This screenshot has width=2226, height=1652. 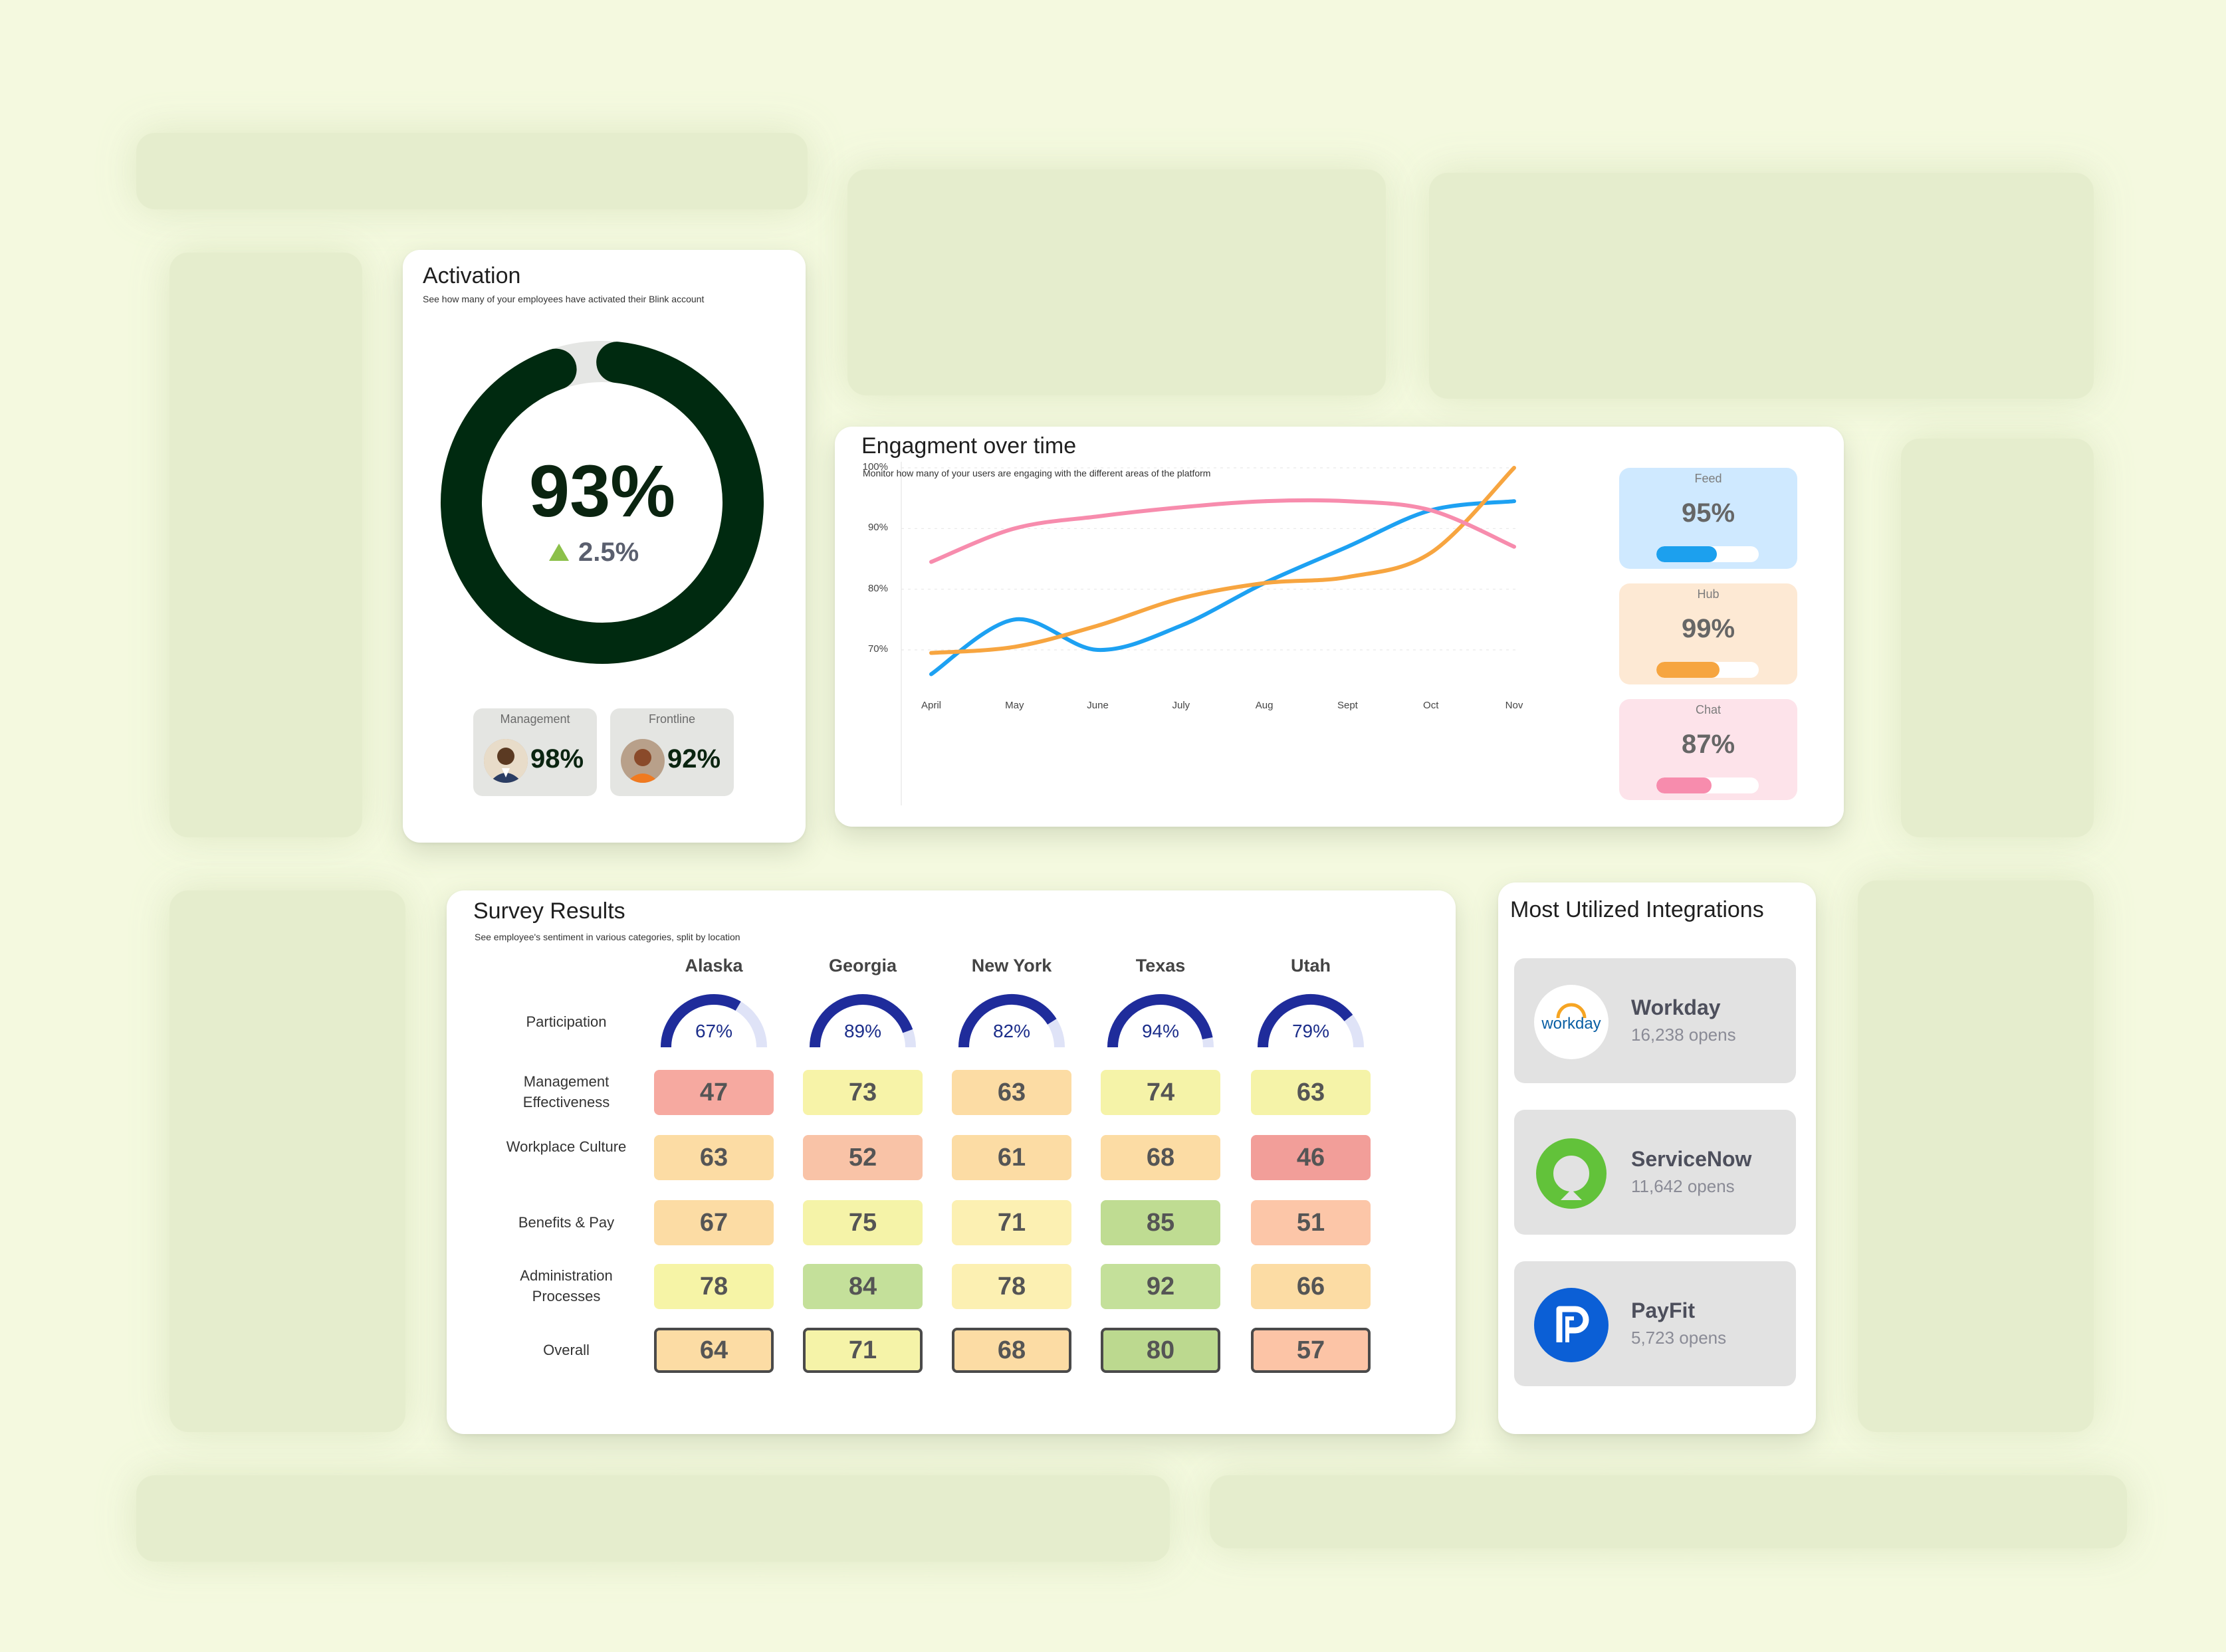 I want to click on series-line-chat, so click(x=1222, y=531).